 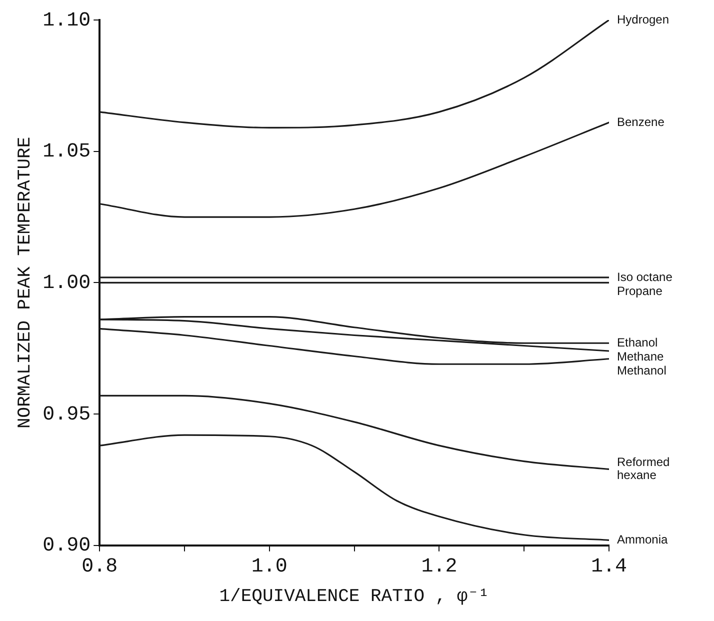 What do you see at coordinates (643, 468) in the screenshot?
I see `series-label: Reformed hexane` at bounding box center [643, 468].